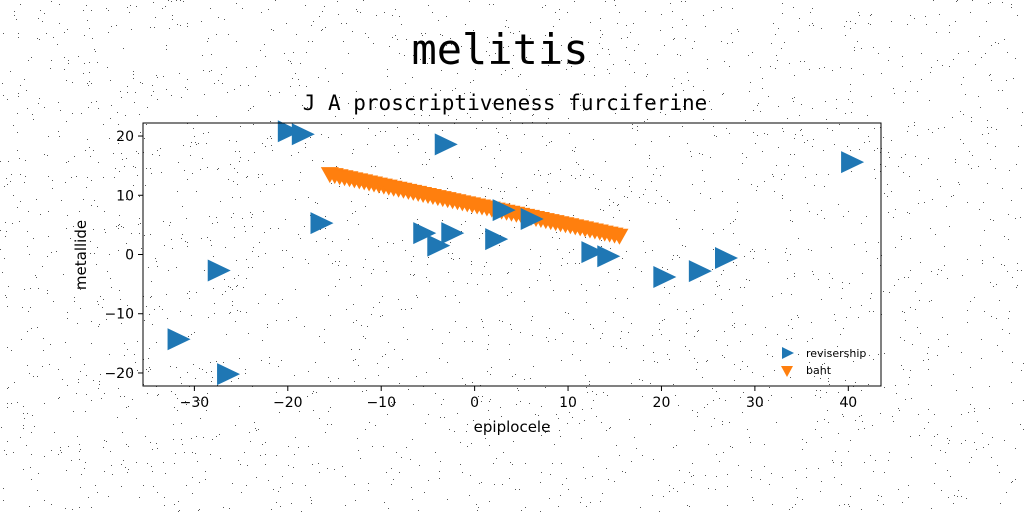 This screenshot has width=1024, height=512. What do you see at coordinates (788, 353) in the screenshot?
I see `legend-marker-revisership` at bounding box center [788, 353].